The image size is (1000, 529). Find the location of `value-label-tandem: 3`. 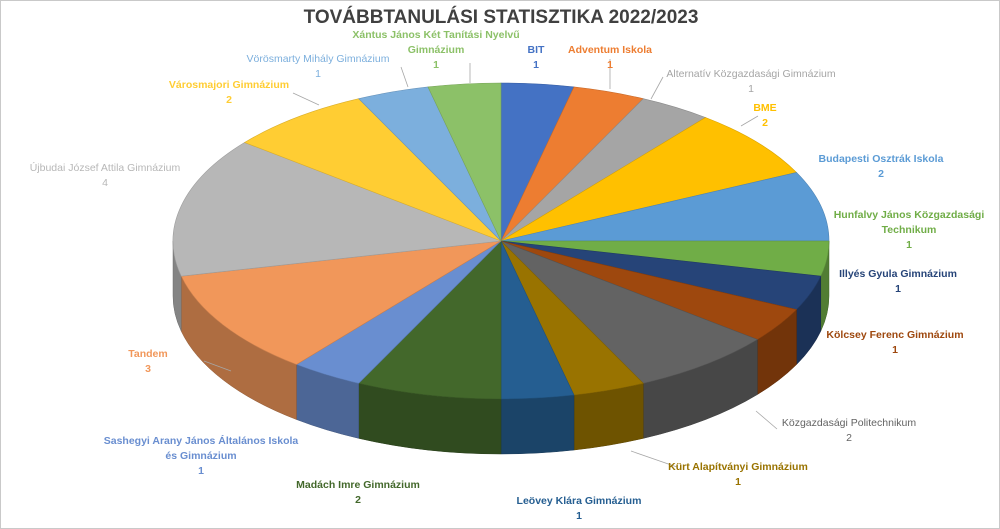

value-label-tandem: 3 is located at coordinates (148, 369).